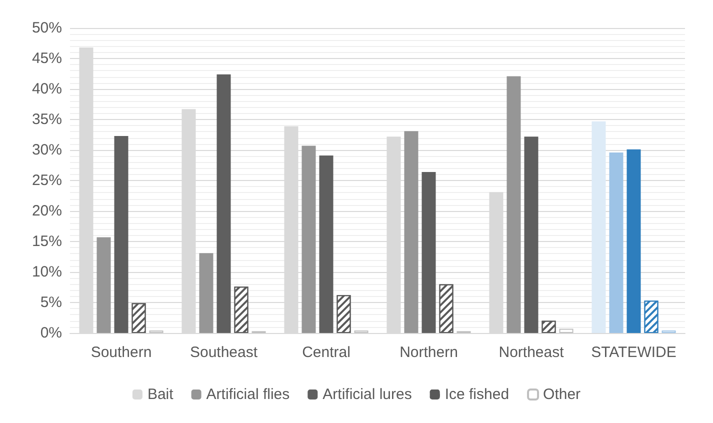  What do you see at coordinates (51, 333) in the screenshot?
I see `y-tick-label: 0%` at bounding box center [51, 333].